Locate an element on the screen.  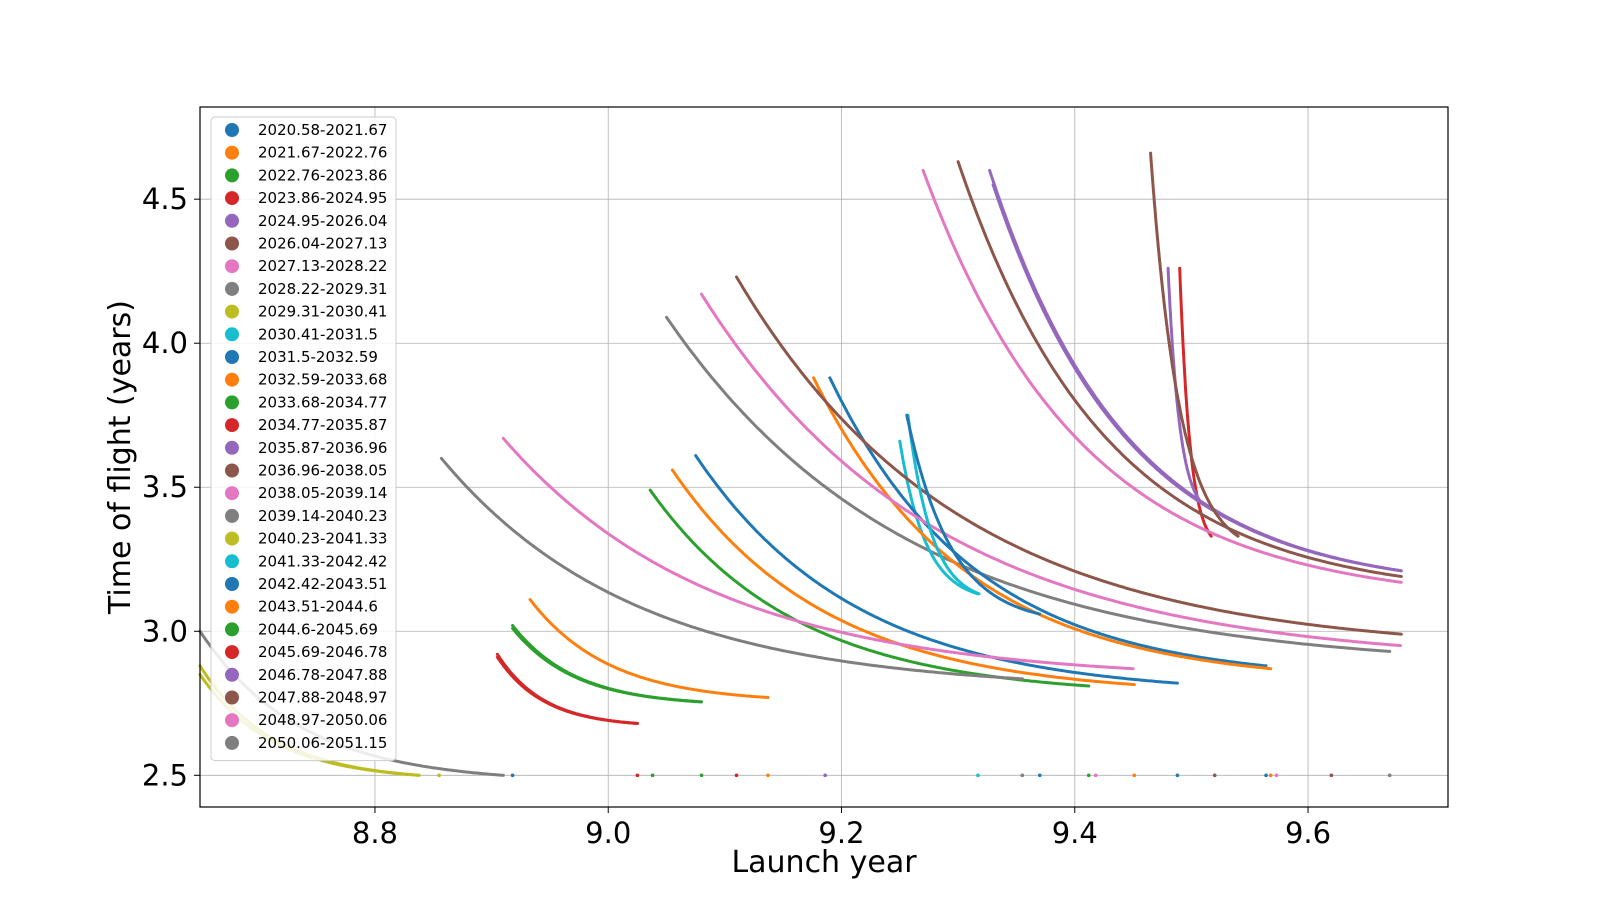
legend-entry: 2044.6-2045.69 is located at coordinates (318, 629).